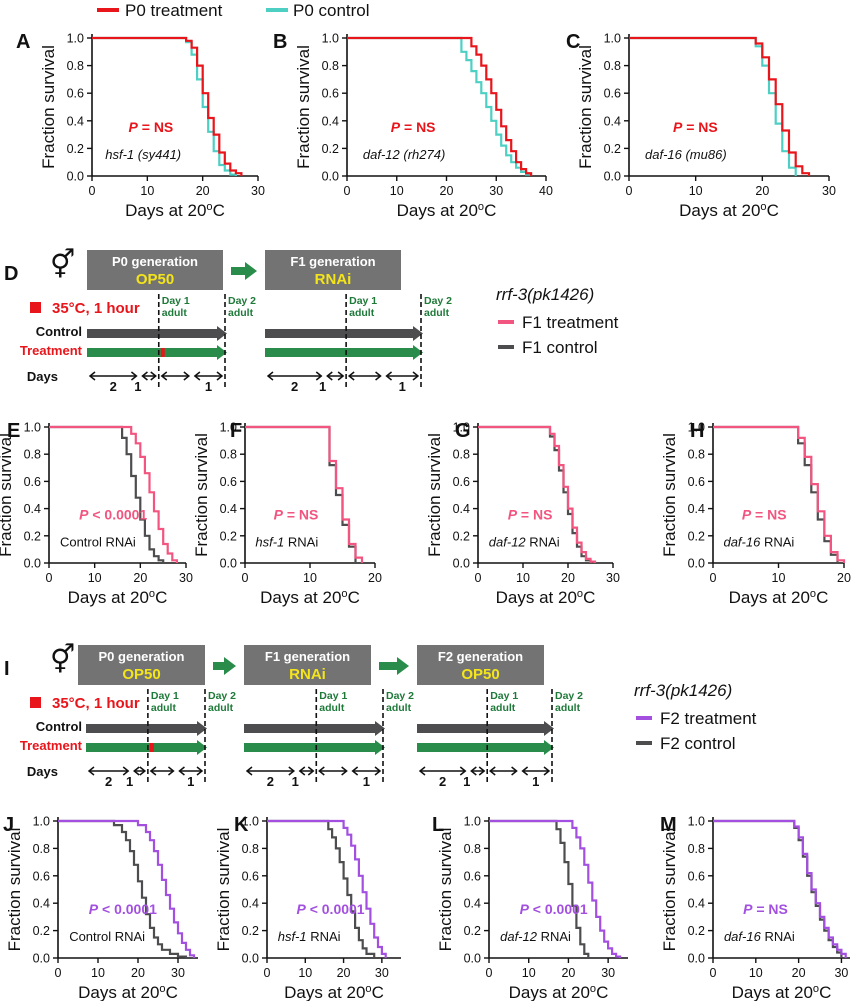  I want to click on row-label-days: Days, so click(42, 771).